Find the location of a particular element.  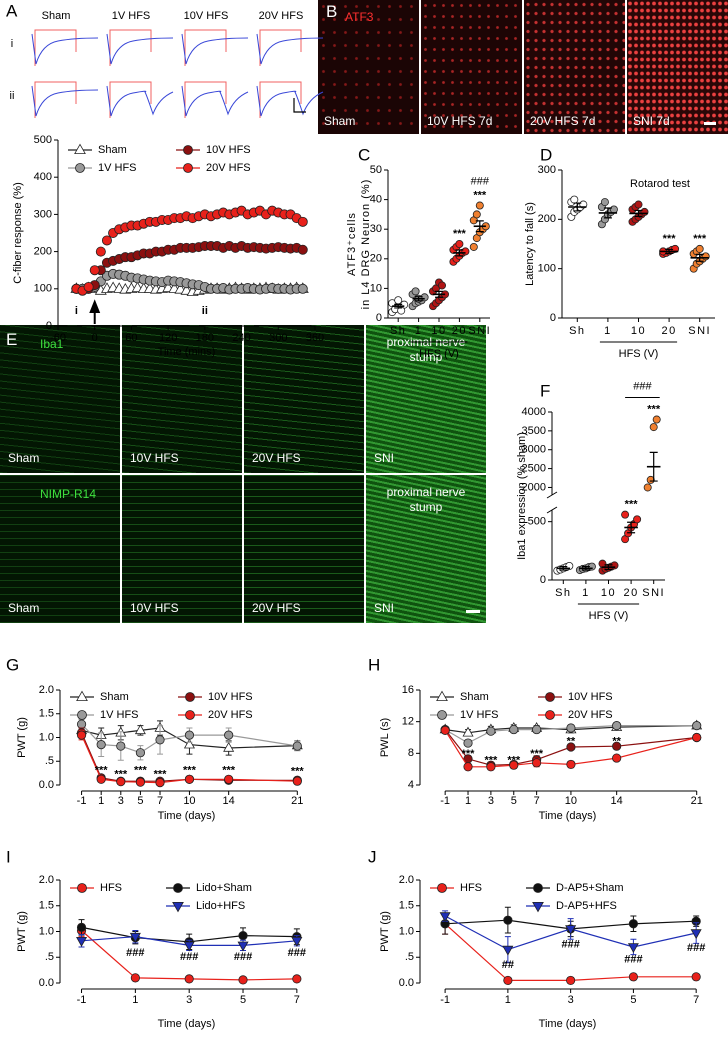

x-tick-label: SNI is located at coordinates (479, 331).